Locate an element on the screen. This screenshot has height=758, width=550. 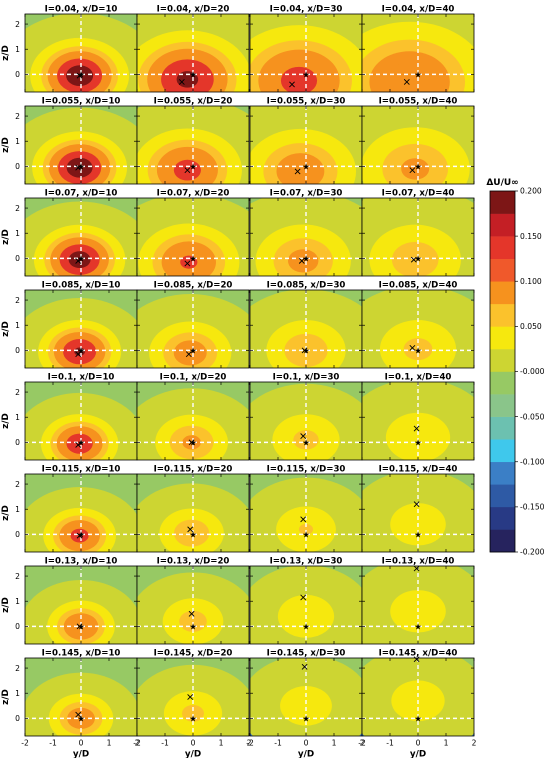
panel-title: I=0.145, x/D=10 is located at coordinates (81, 654).